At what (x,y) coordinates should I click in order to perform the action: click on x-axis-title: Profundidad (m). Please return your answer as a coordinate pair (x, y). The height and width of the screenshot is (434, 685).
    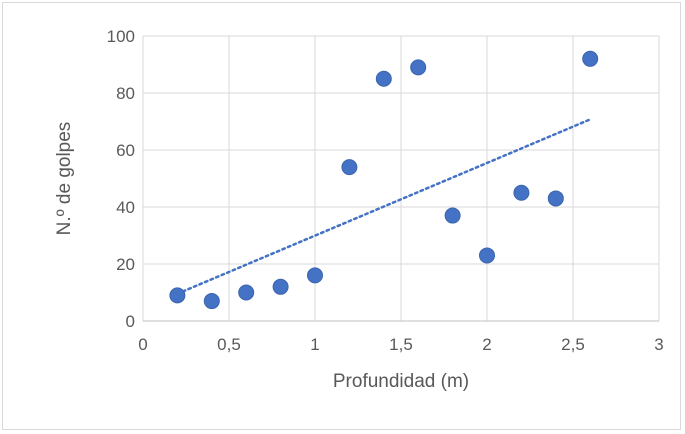
    Looking at the image, I should click on (401, 381).